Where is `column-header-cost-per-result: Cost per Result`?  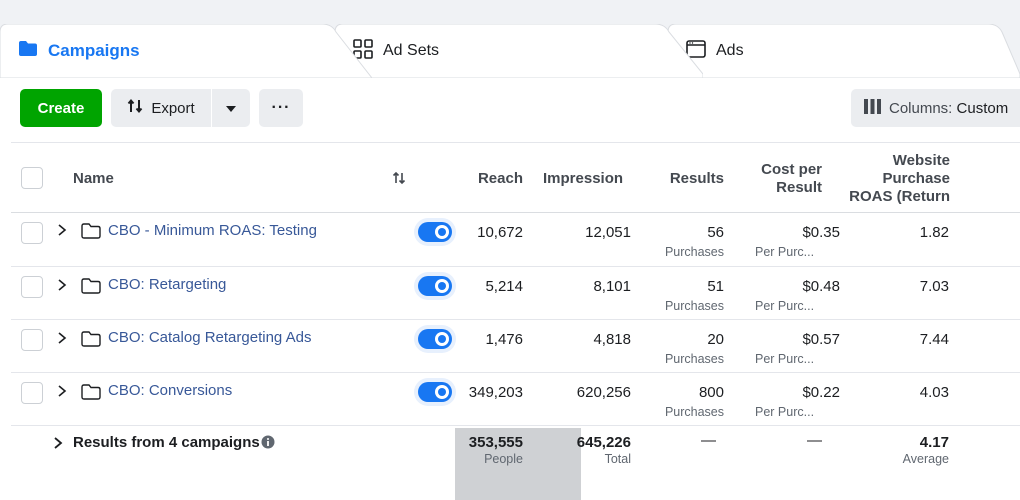 column-header-cost-per-result: Cost per Result is located at coordinates (781, 179).